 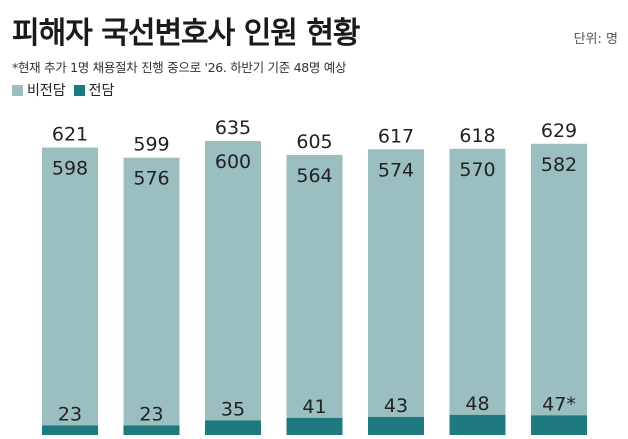 I want to click on legend-label-non-dedicated: 비전담, so click(x=46, y=91).